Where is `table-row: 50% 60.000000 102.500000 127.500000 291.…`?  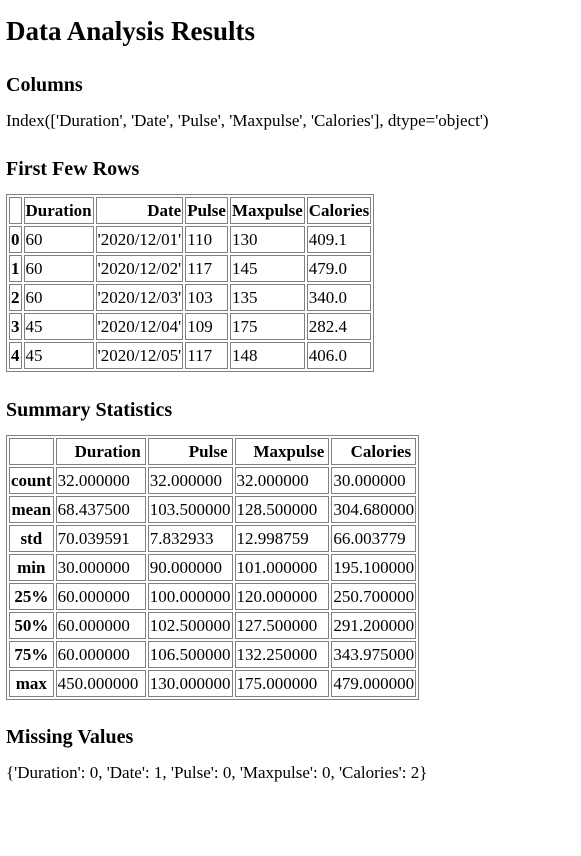
table-row: 50% 60.000000 102.500000 127.500000 291.… is located at coordinates (213, 625).